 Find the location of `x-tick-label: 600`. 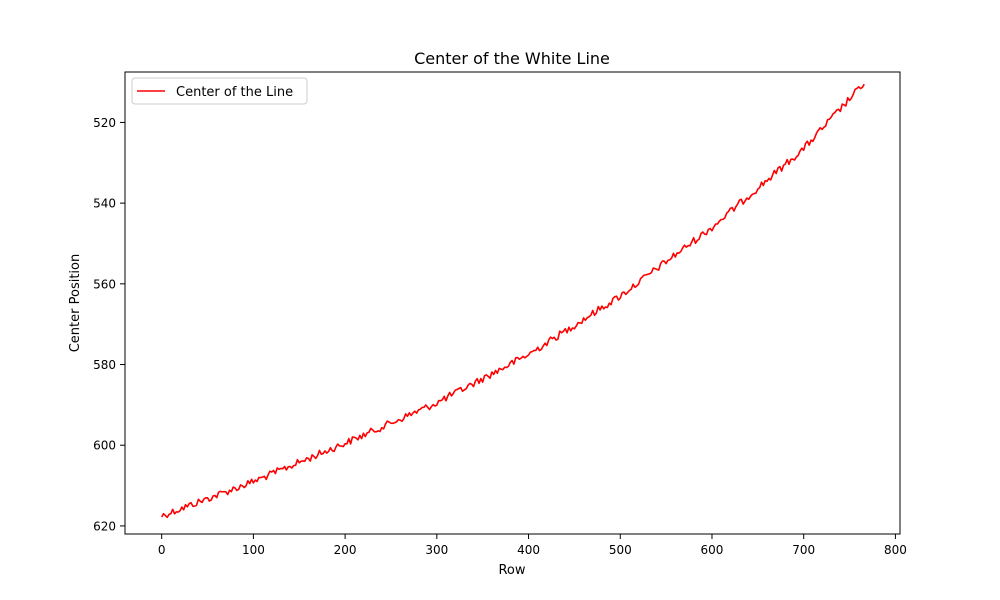

x-tick-label: 600 is located at coordinates (712, 550).